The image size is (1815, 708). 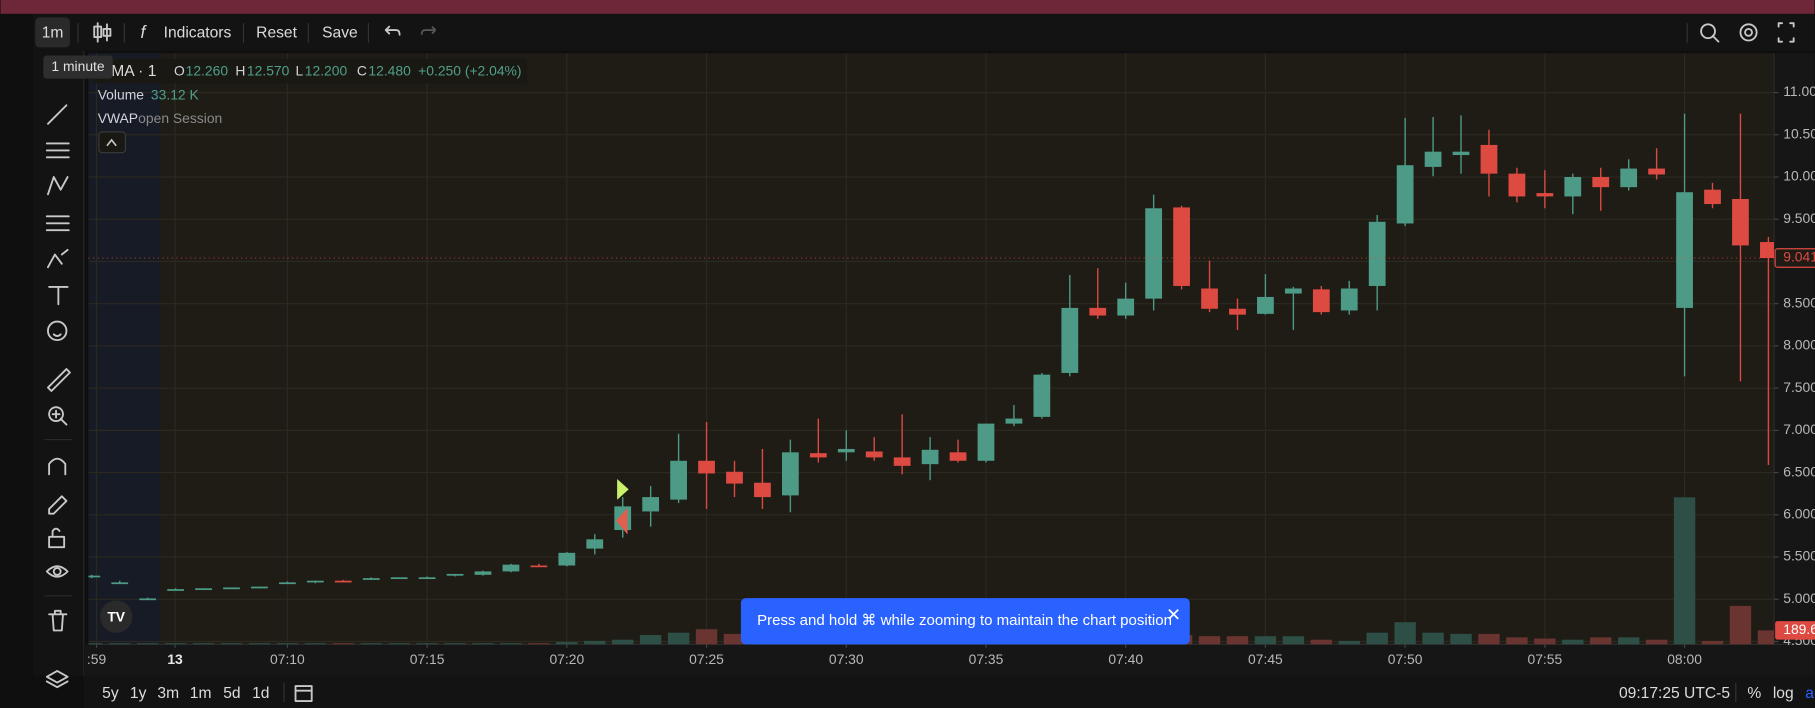 What do you see at coordinates (179, 70) in the screenshot?
I see `open-key: O` at bounding box center [179, 70].